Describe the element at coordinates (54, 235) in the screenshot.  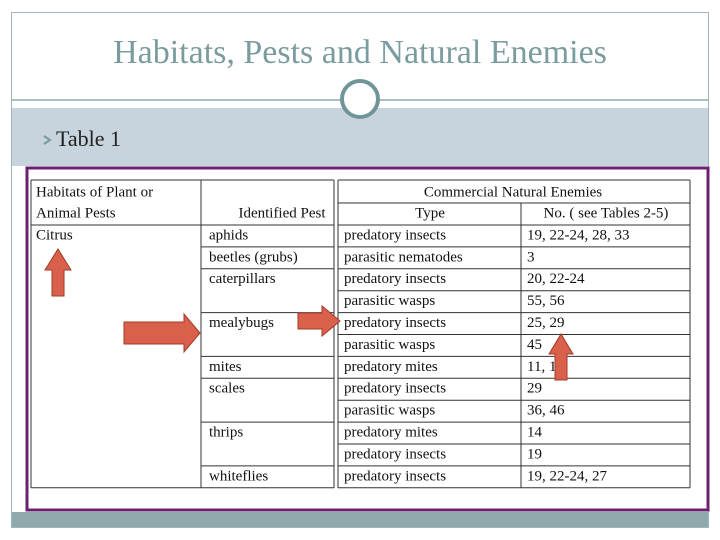
I see `table-cell: Citrus` at that location.